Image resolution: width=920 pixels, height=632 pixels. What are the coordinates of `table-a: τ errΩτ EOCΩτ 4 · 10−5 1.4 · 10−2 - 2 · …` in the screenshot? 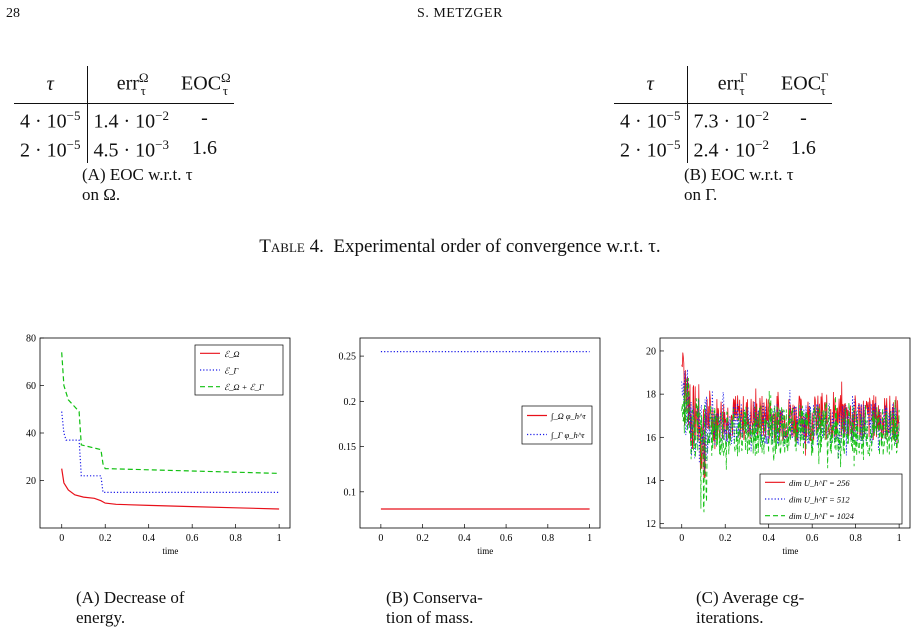 It's located at (124, 114).